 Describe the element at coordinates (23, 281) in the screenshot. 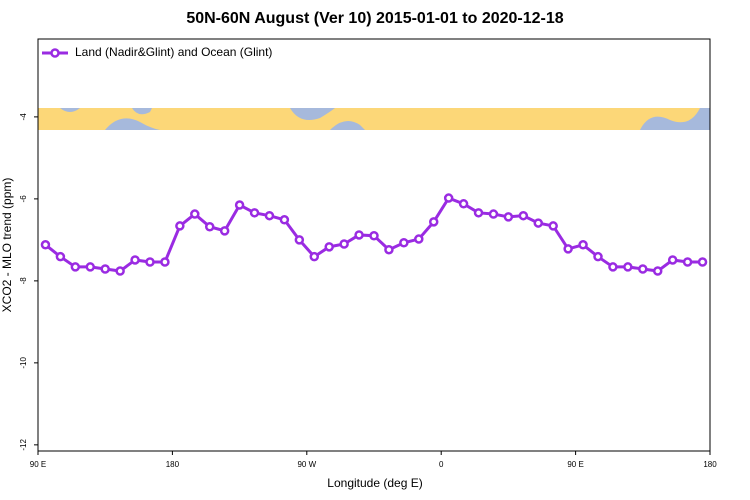

I see `y-tick-label: -8` at that location.